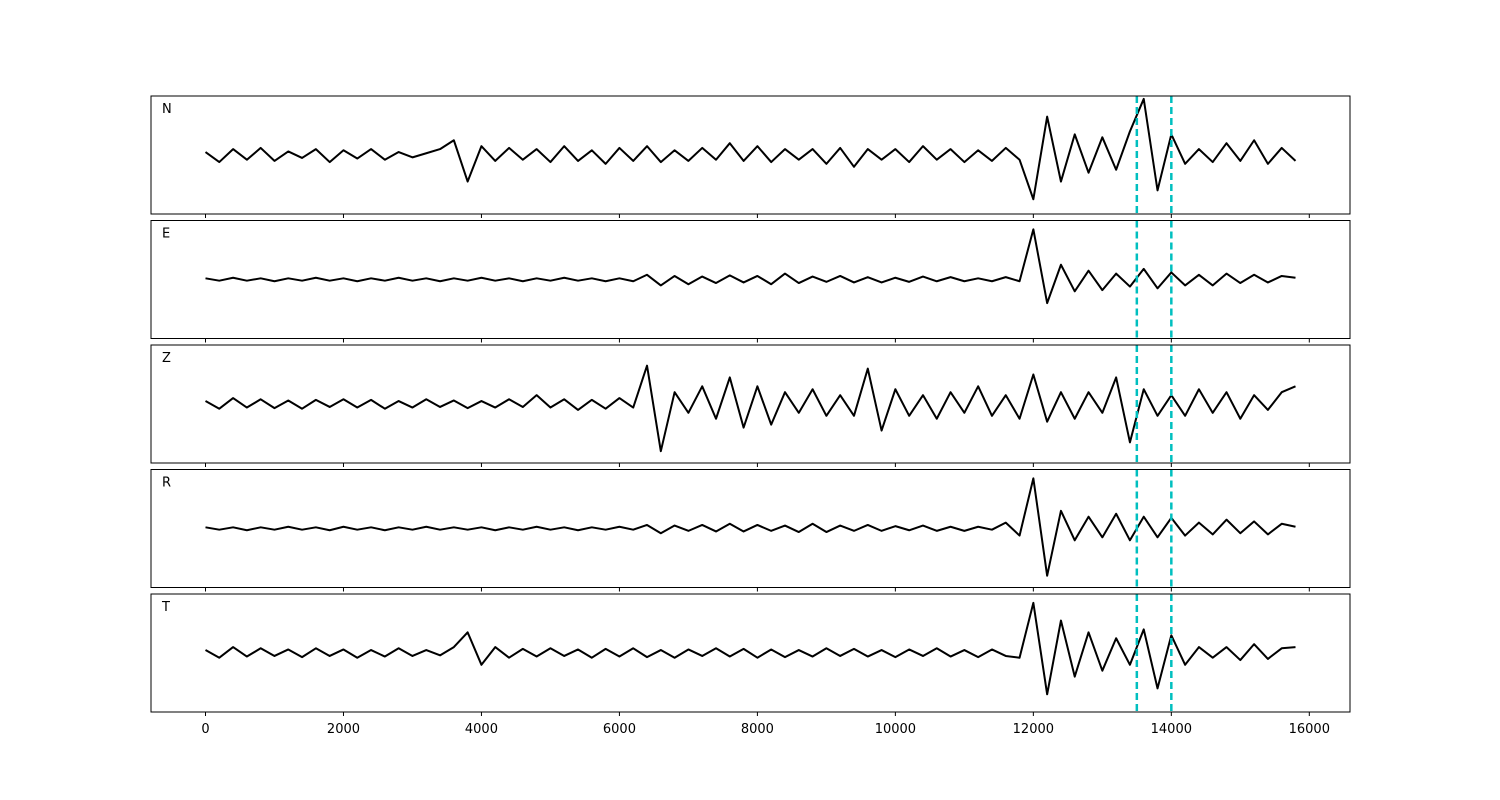 The height and width of the screenshot is (800, 1500). I want to click on panel-label: R, so click(166, 483).